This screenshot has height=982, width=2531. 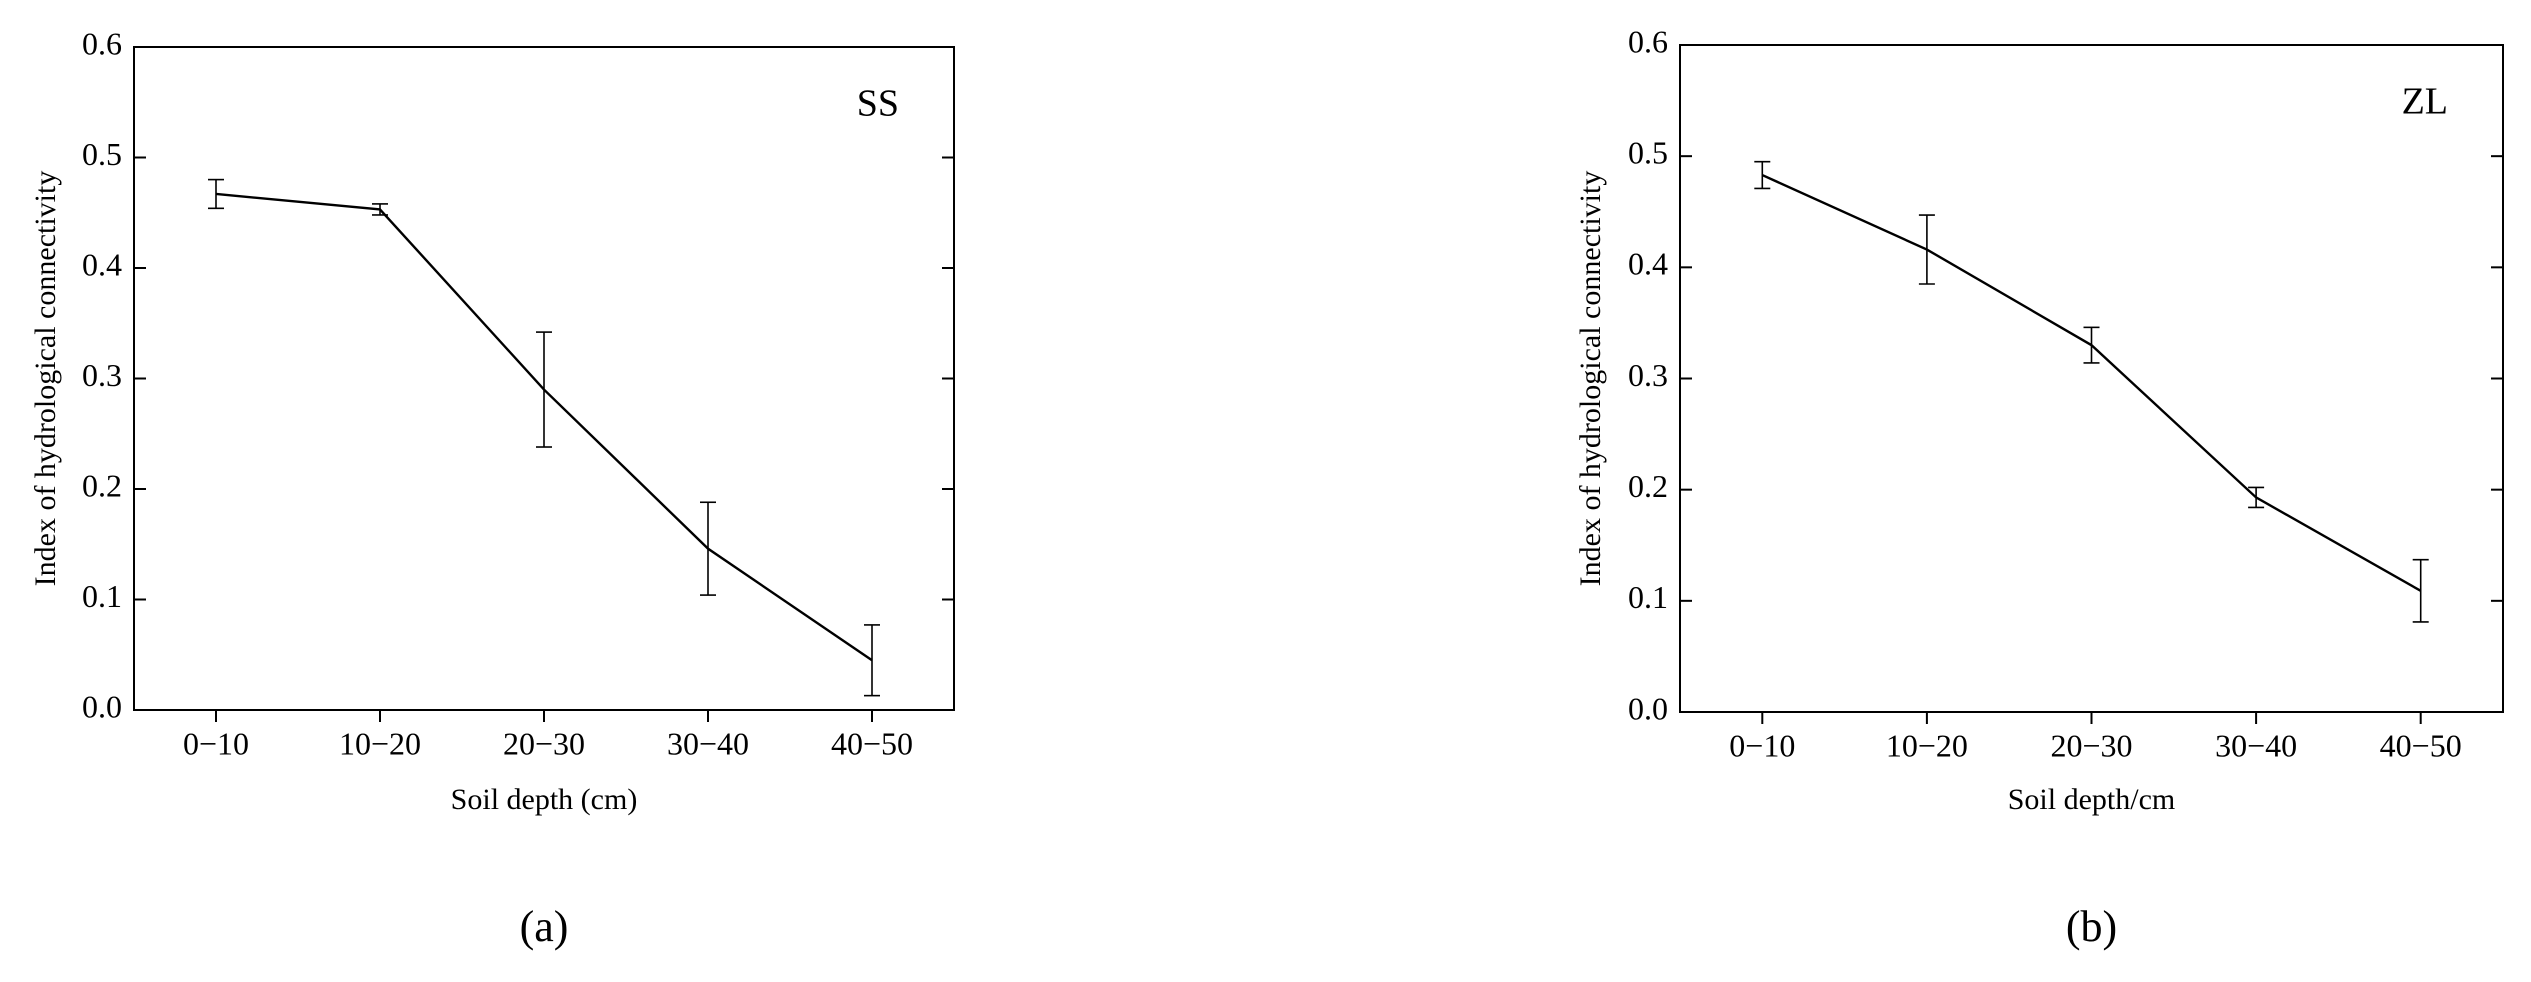 What do you see at coordinates (2091, 926) in the screenshot?
I see `caption: (b)` at bounding box center [2091, 926].